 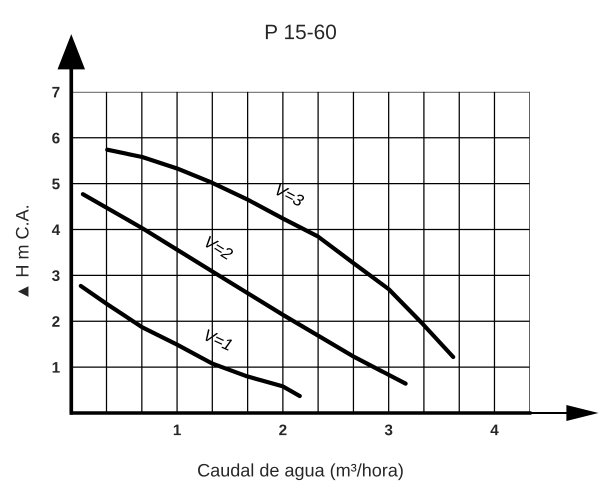 I want to click on text: V=1, so click(x=218, y=340).